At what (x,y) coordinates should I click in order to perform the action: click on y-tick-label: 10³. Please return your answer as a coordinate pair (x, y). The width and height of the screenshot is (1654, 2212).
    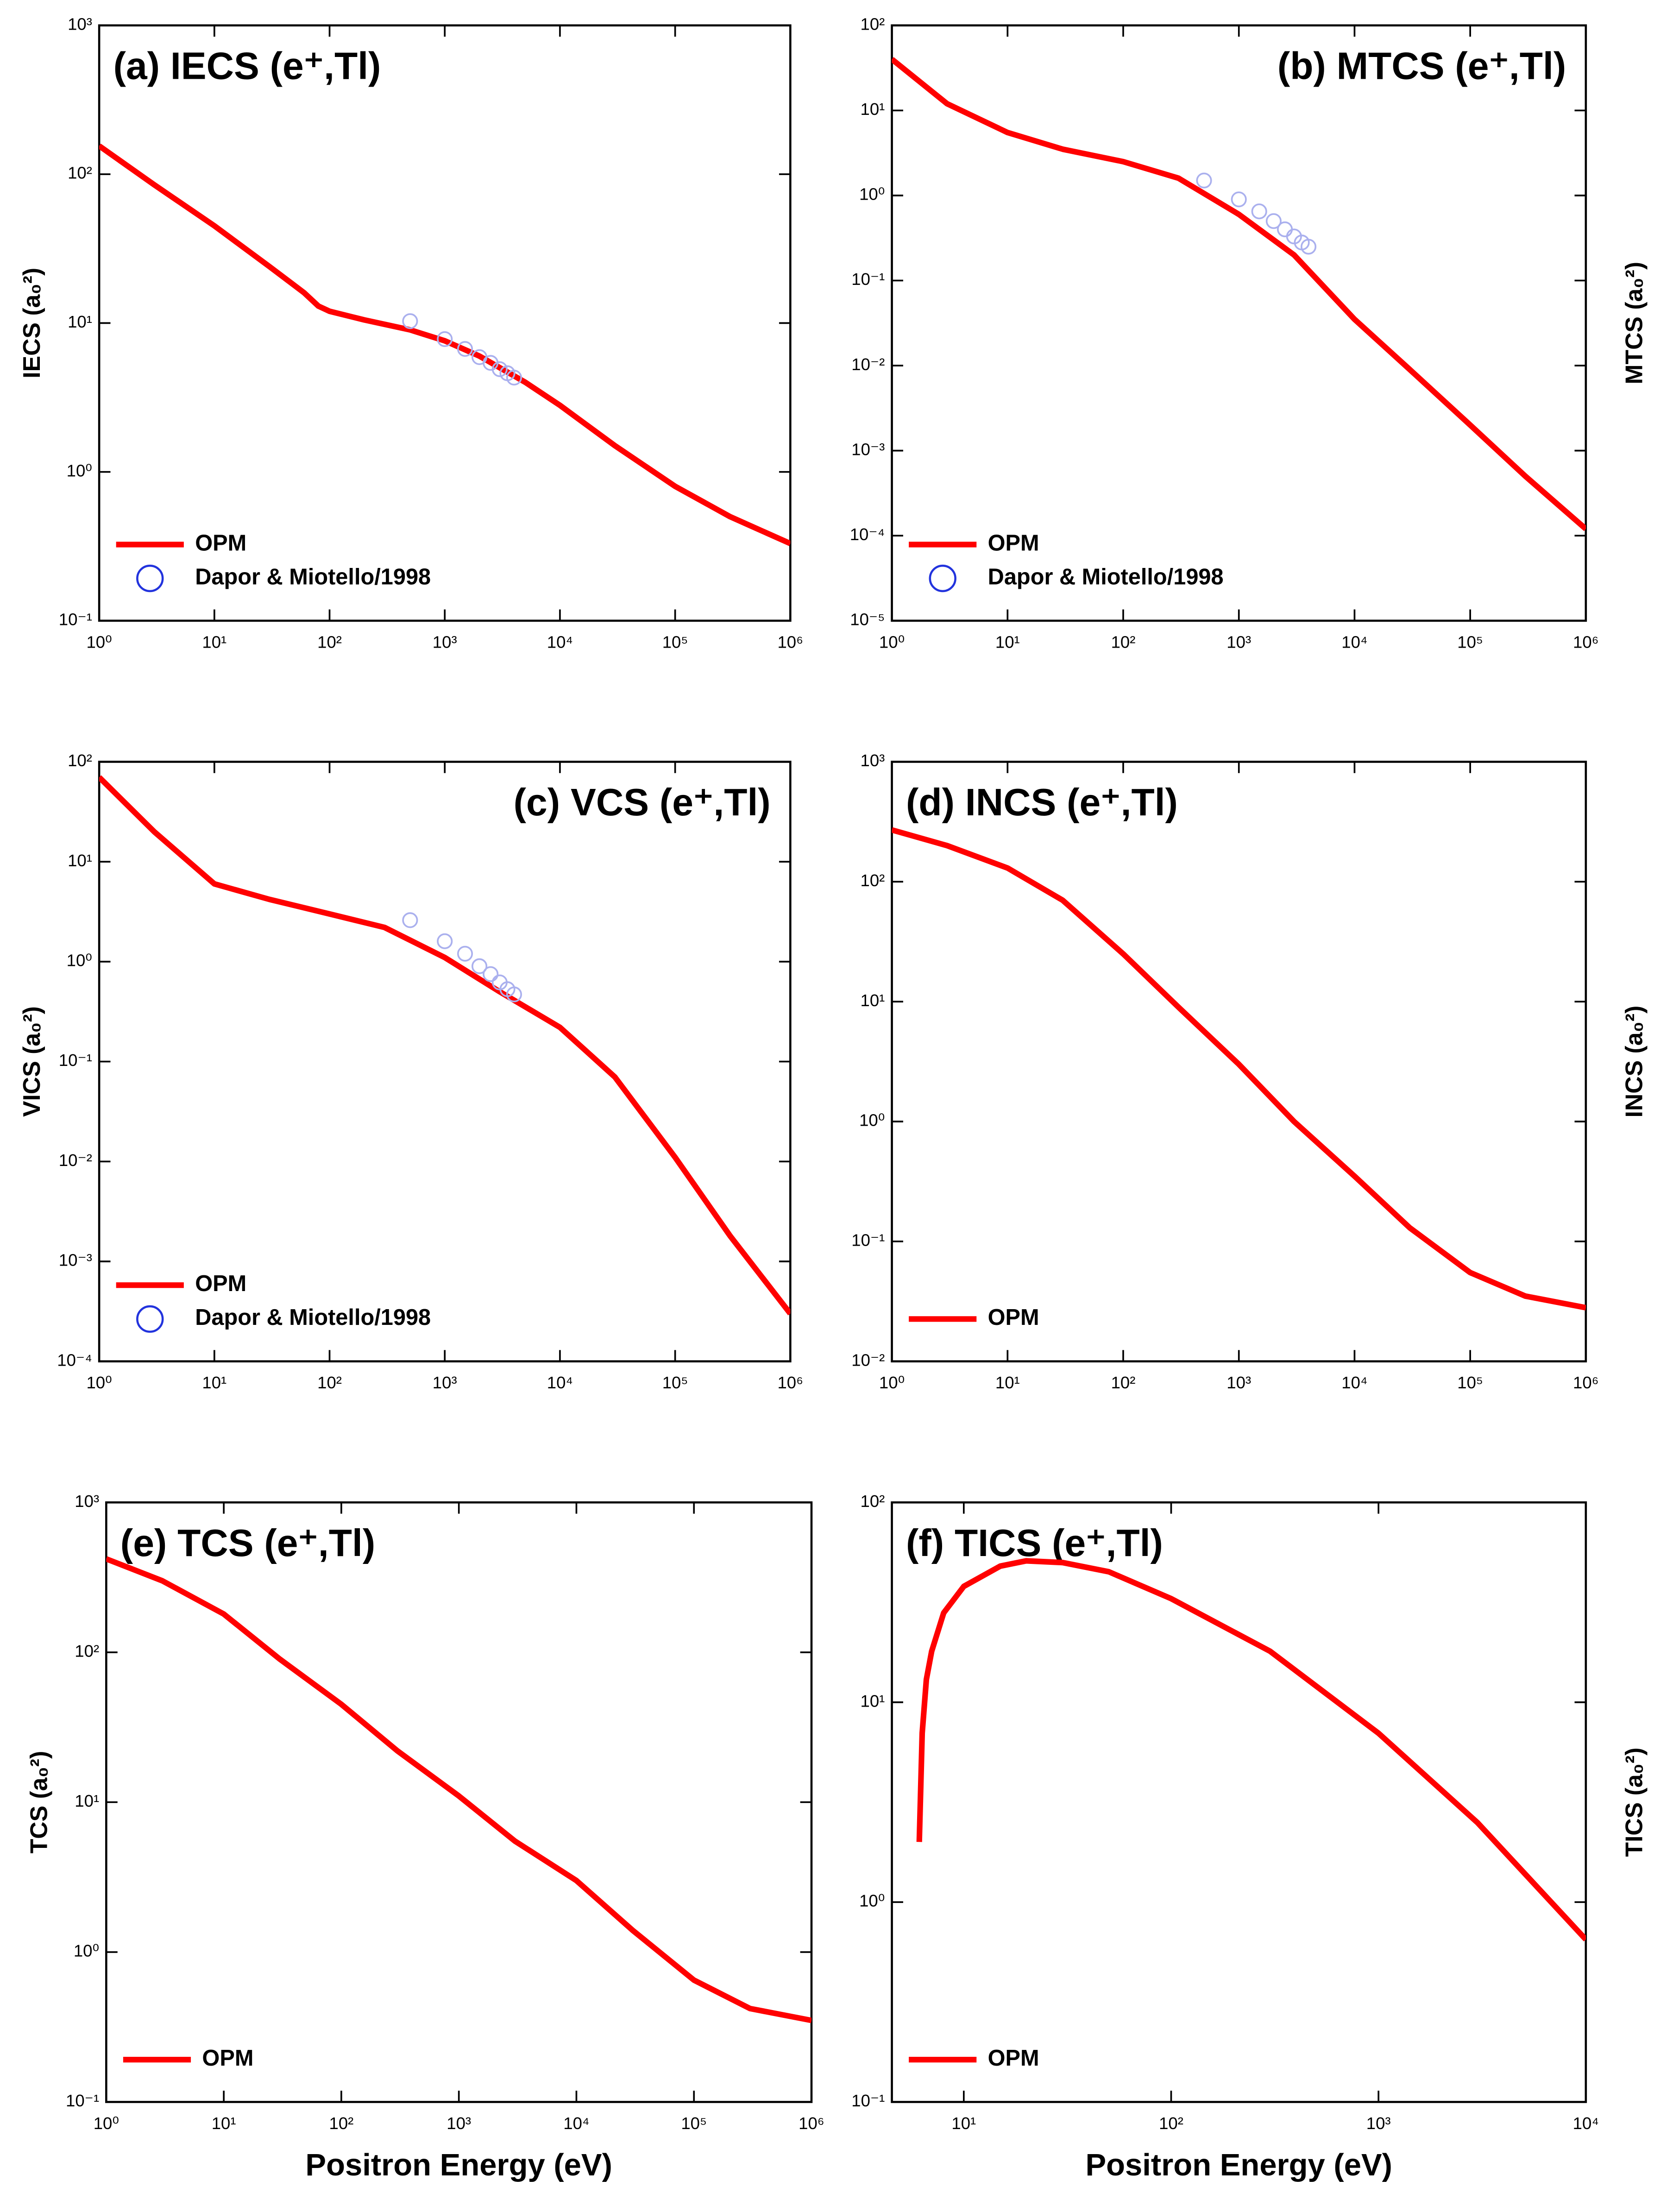
    Looking at the image, I should click on (873, 760).